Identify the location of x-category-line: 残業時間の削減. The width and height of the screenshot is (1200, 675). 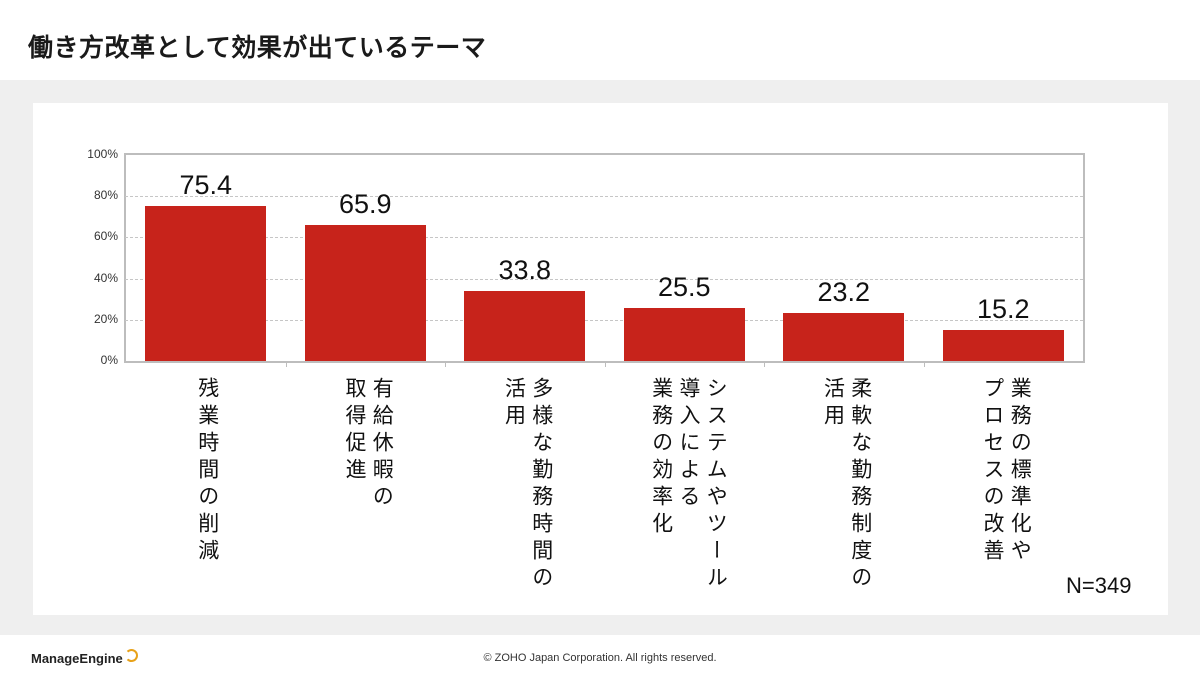
(207, 471).